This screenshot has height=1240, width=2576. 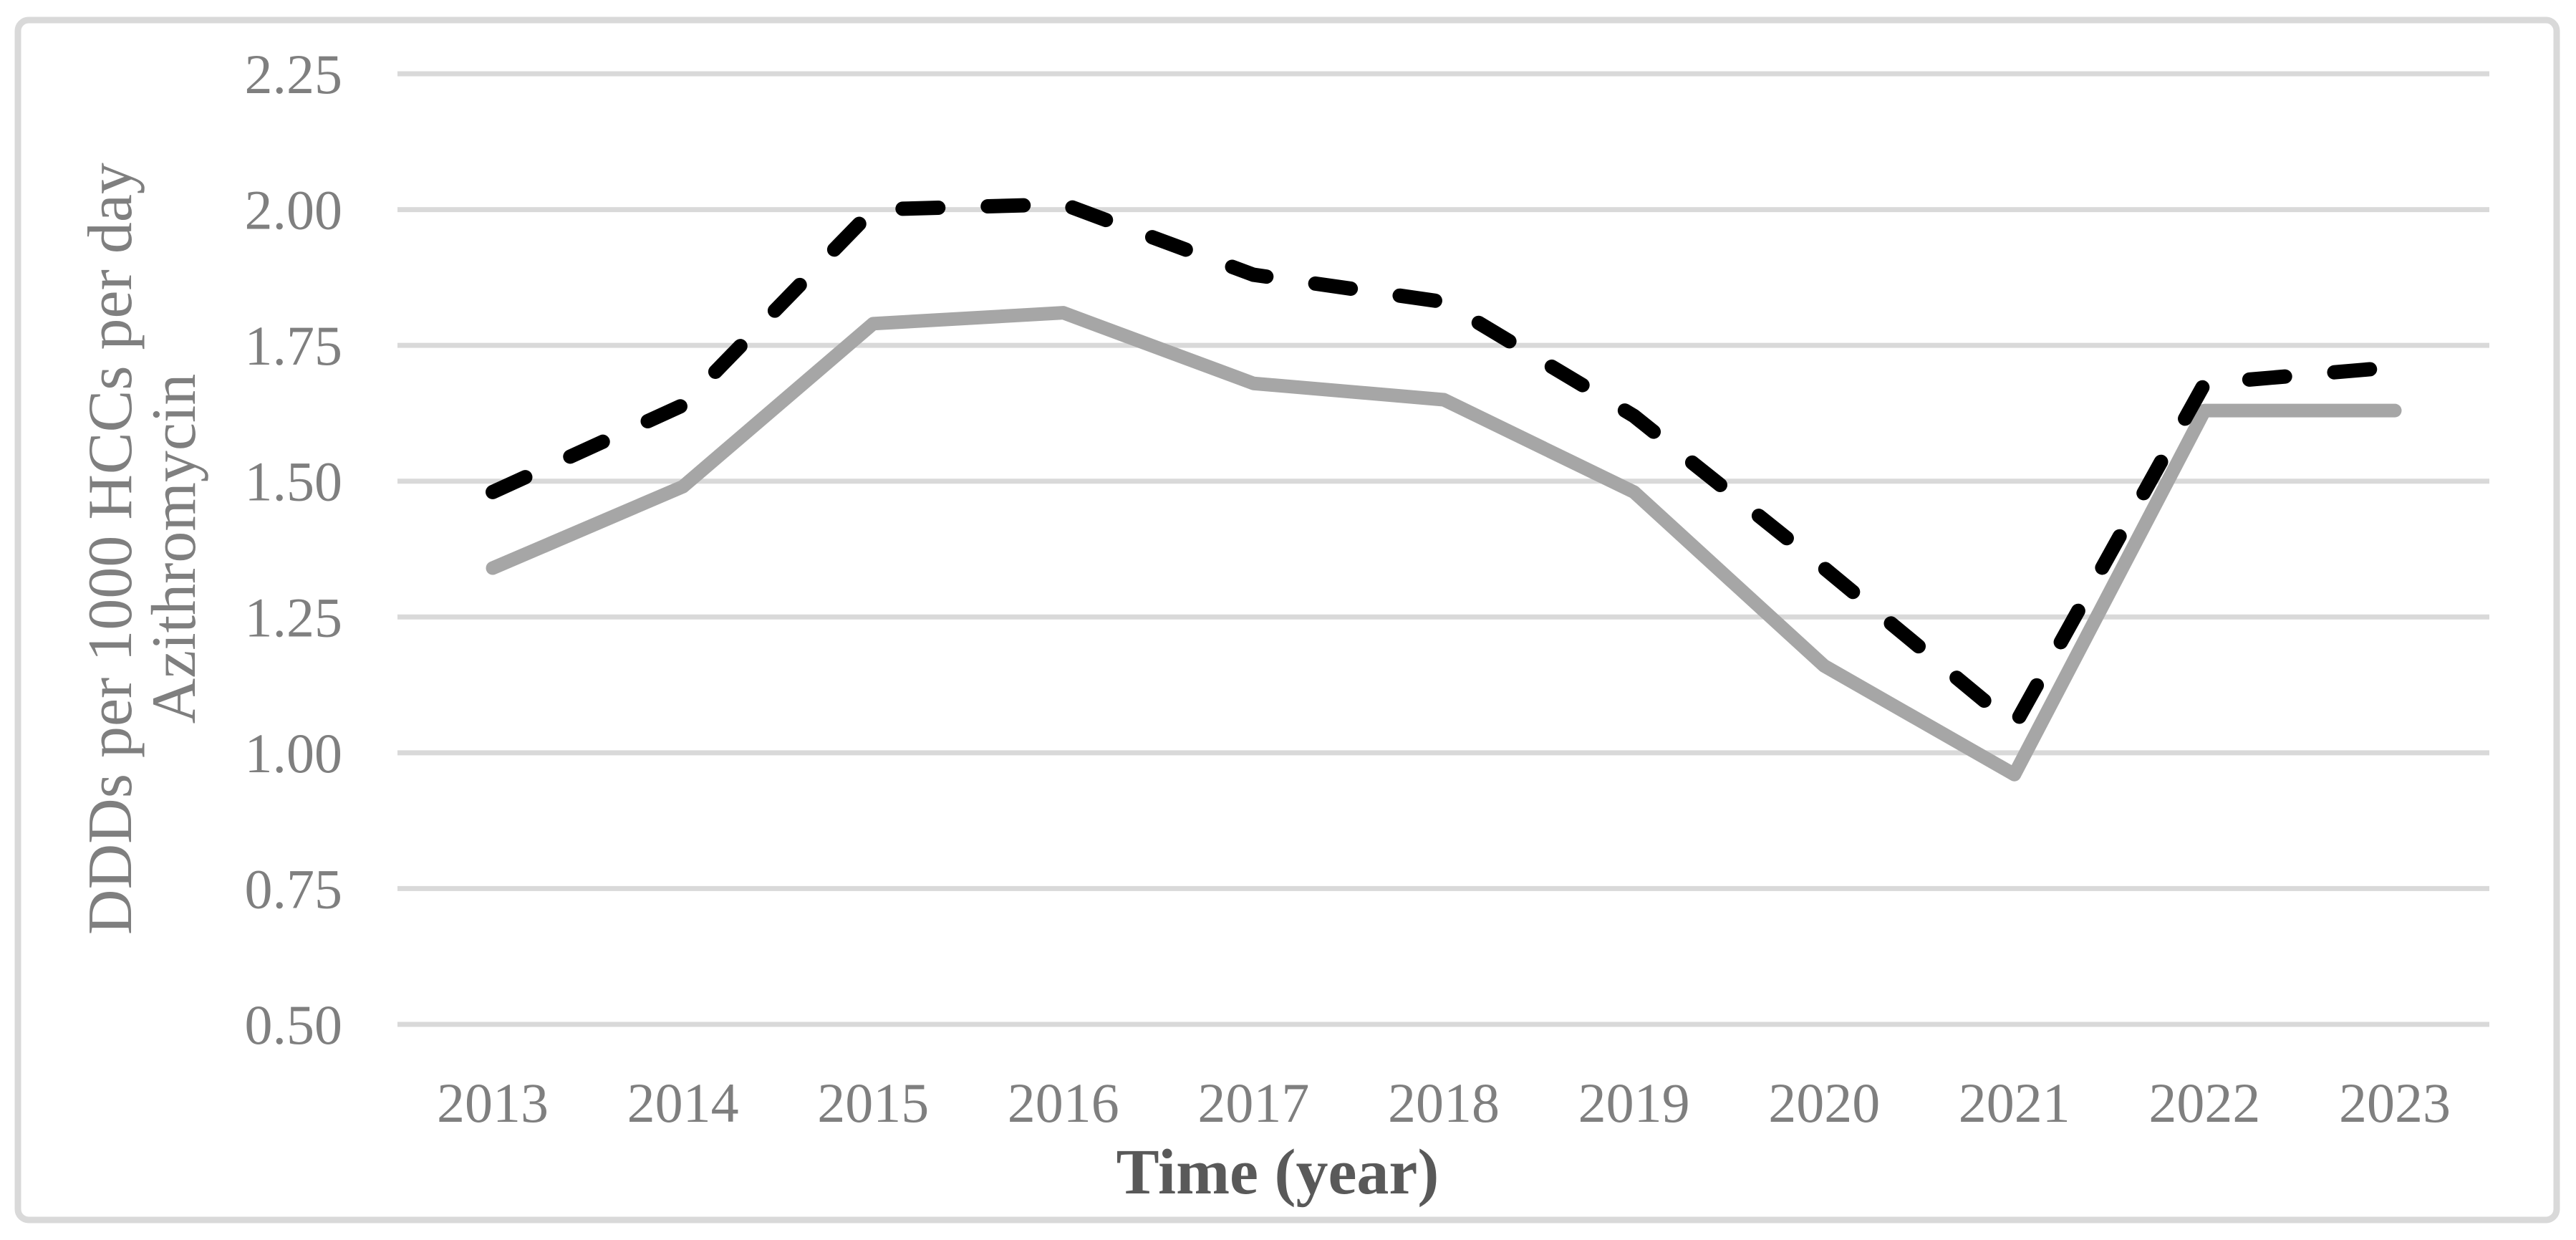 What do you see at coordinates (111, 549) in the screenshot?
I see `y-axis-title-line1: DDDs per 1000 HCCs per day` at bounding box center [111, 549].